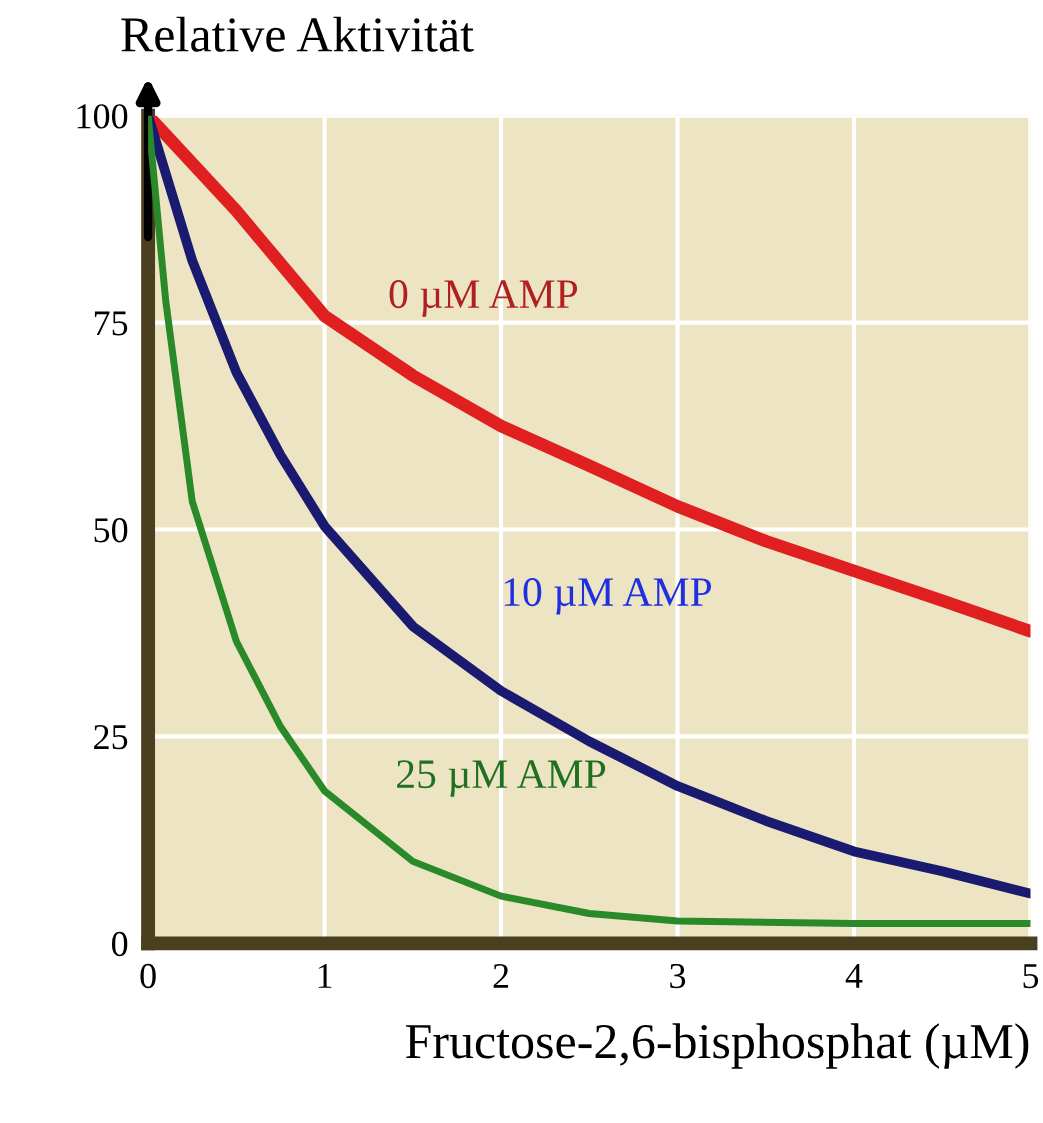  I want to click on x-tick-label: 2, so click(501, 975).